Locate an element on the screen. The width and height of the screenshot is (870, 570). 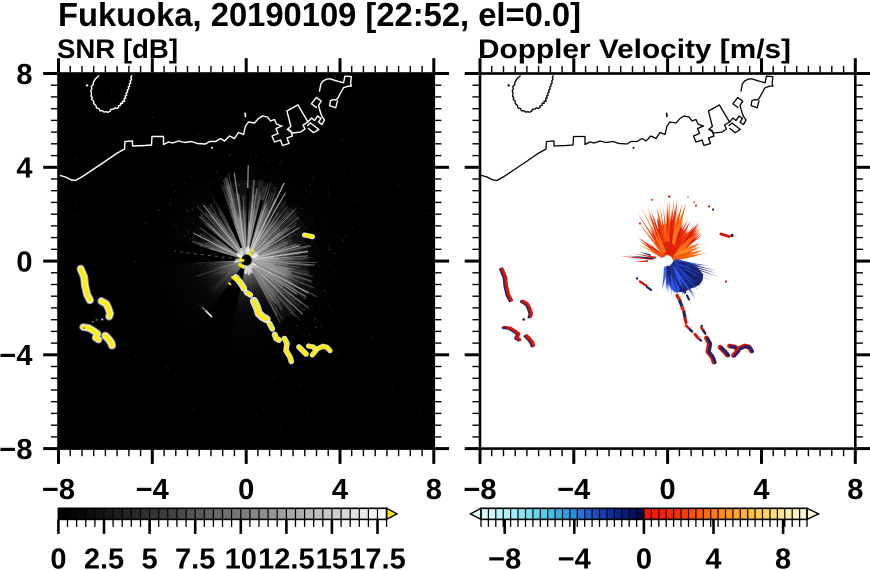
svg-text:Fukuoka, 20190109 [22:52, el=0: Fukuoka, 20190109 [22:52, el=0.0] is located at coordinates (319, 16).